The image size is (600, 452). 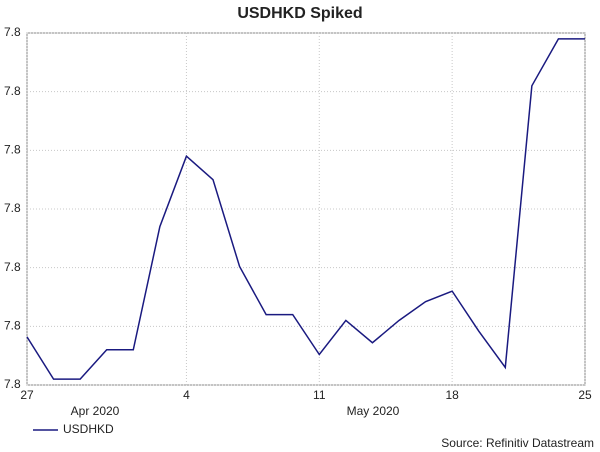 What do you see at coordinates (186, 395) in the screenshot?
I see `x-tick-label: 4` at bounding box center [186, 395].